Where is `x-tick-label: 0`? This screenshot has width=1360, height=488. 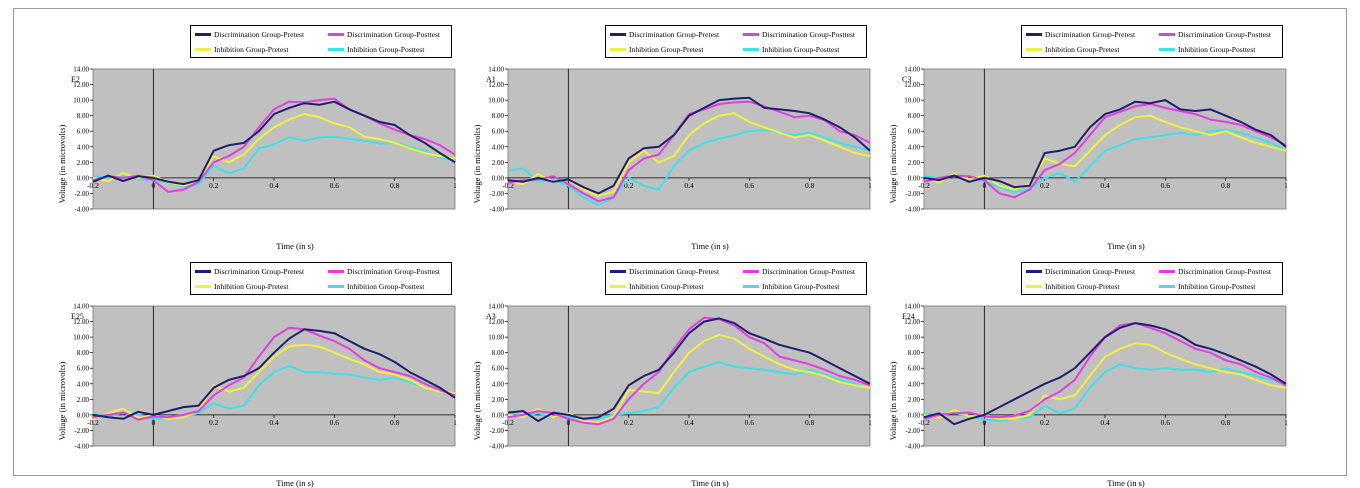
x-tick-label: 0 is located at coordinates (984, 185).